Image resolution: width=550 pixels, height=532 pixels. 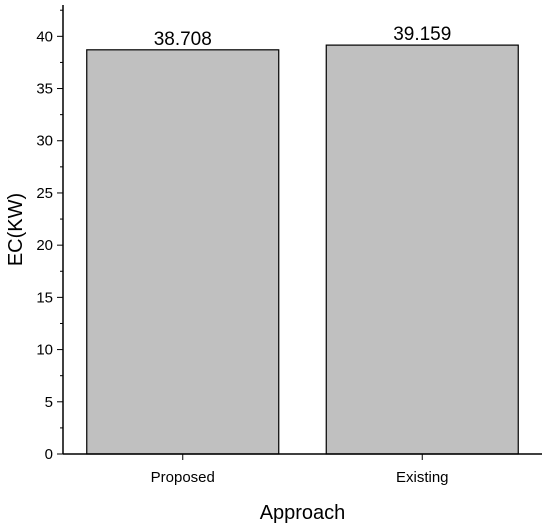 I want to click on x-tick-label-existing: Existing, so click(x=422, y=477).